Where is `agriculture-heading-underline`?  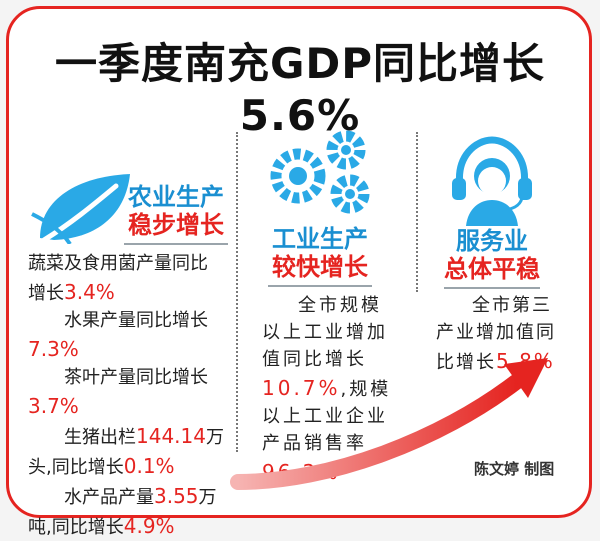 agriculture-heading-underline is located at coordinates (176, 244).